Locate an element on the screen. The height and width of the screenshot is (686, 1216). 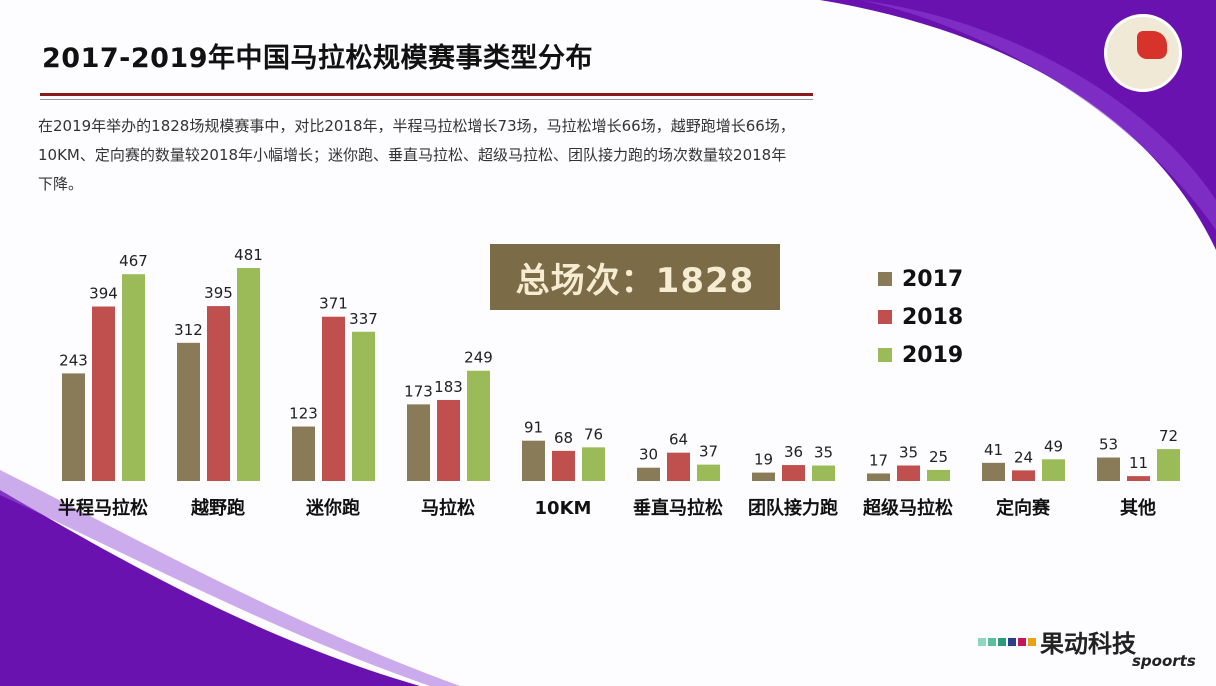
category-label: 超级马拉松 is located at coordinates (908, 508).